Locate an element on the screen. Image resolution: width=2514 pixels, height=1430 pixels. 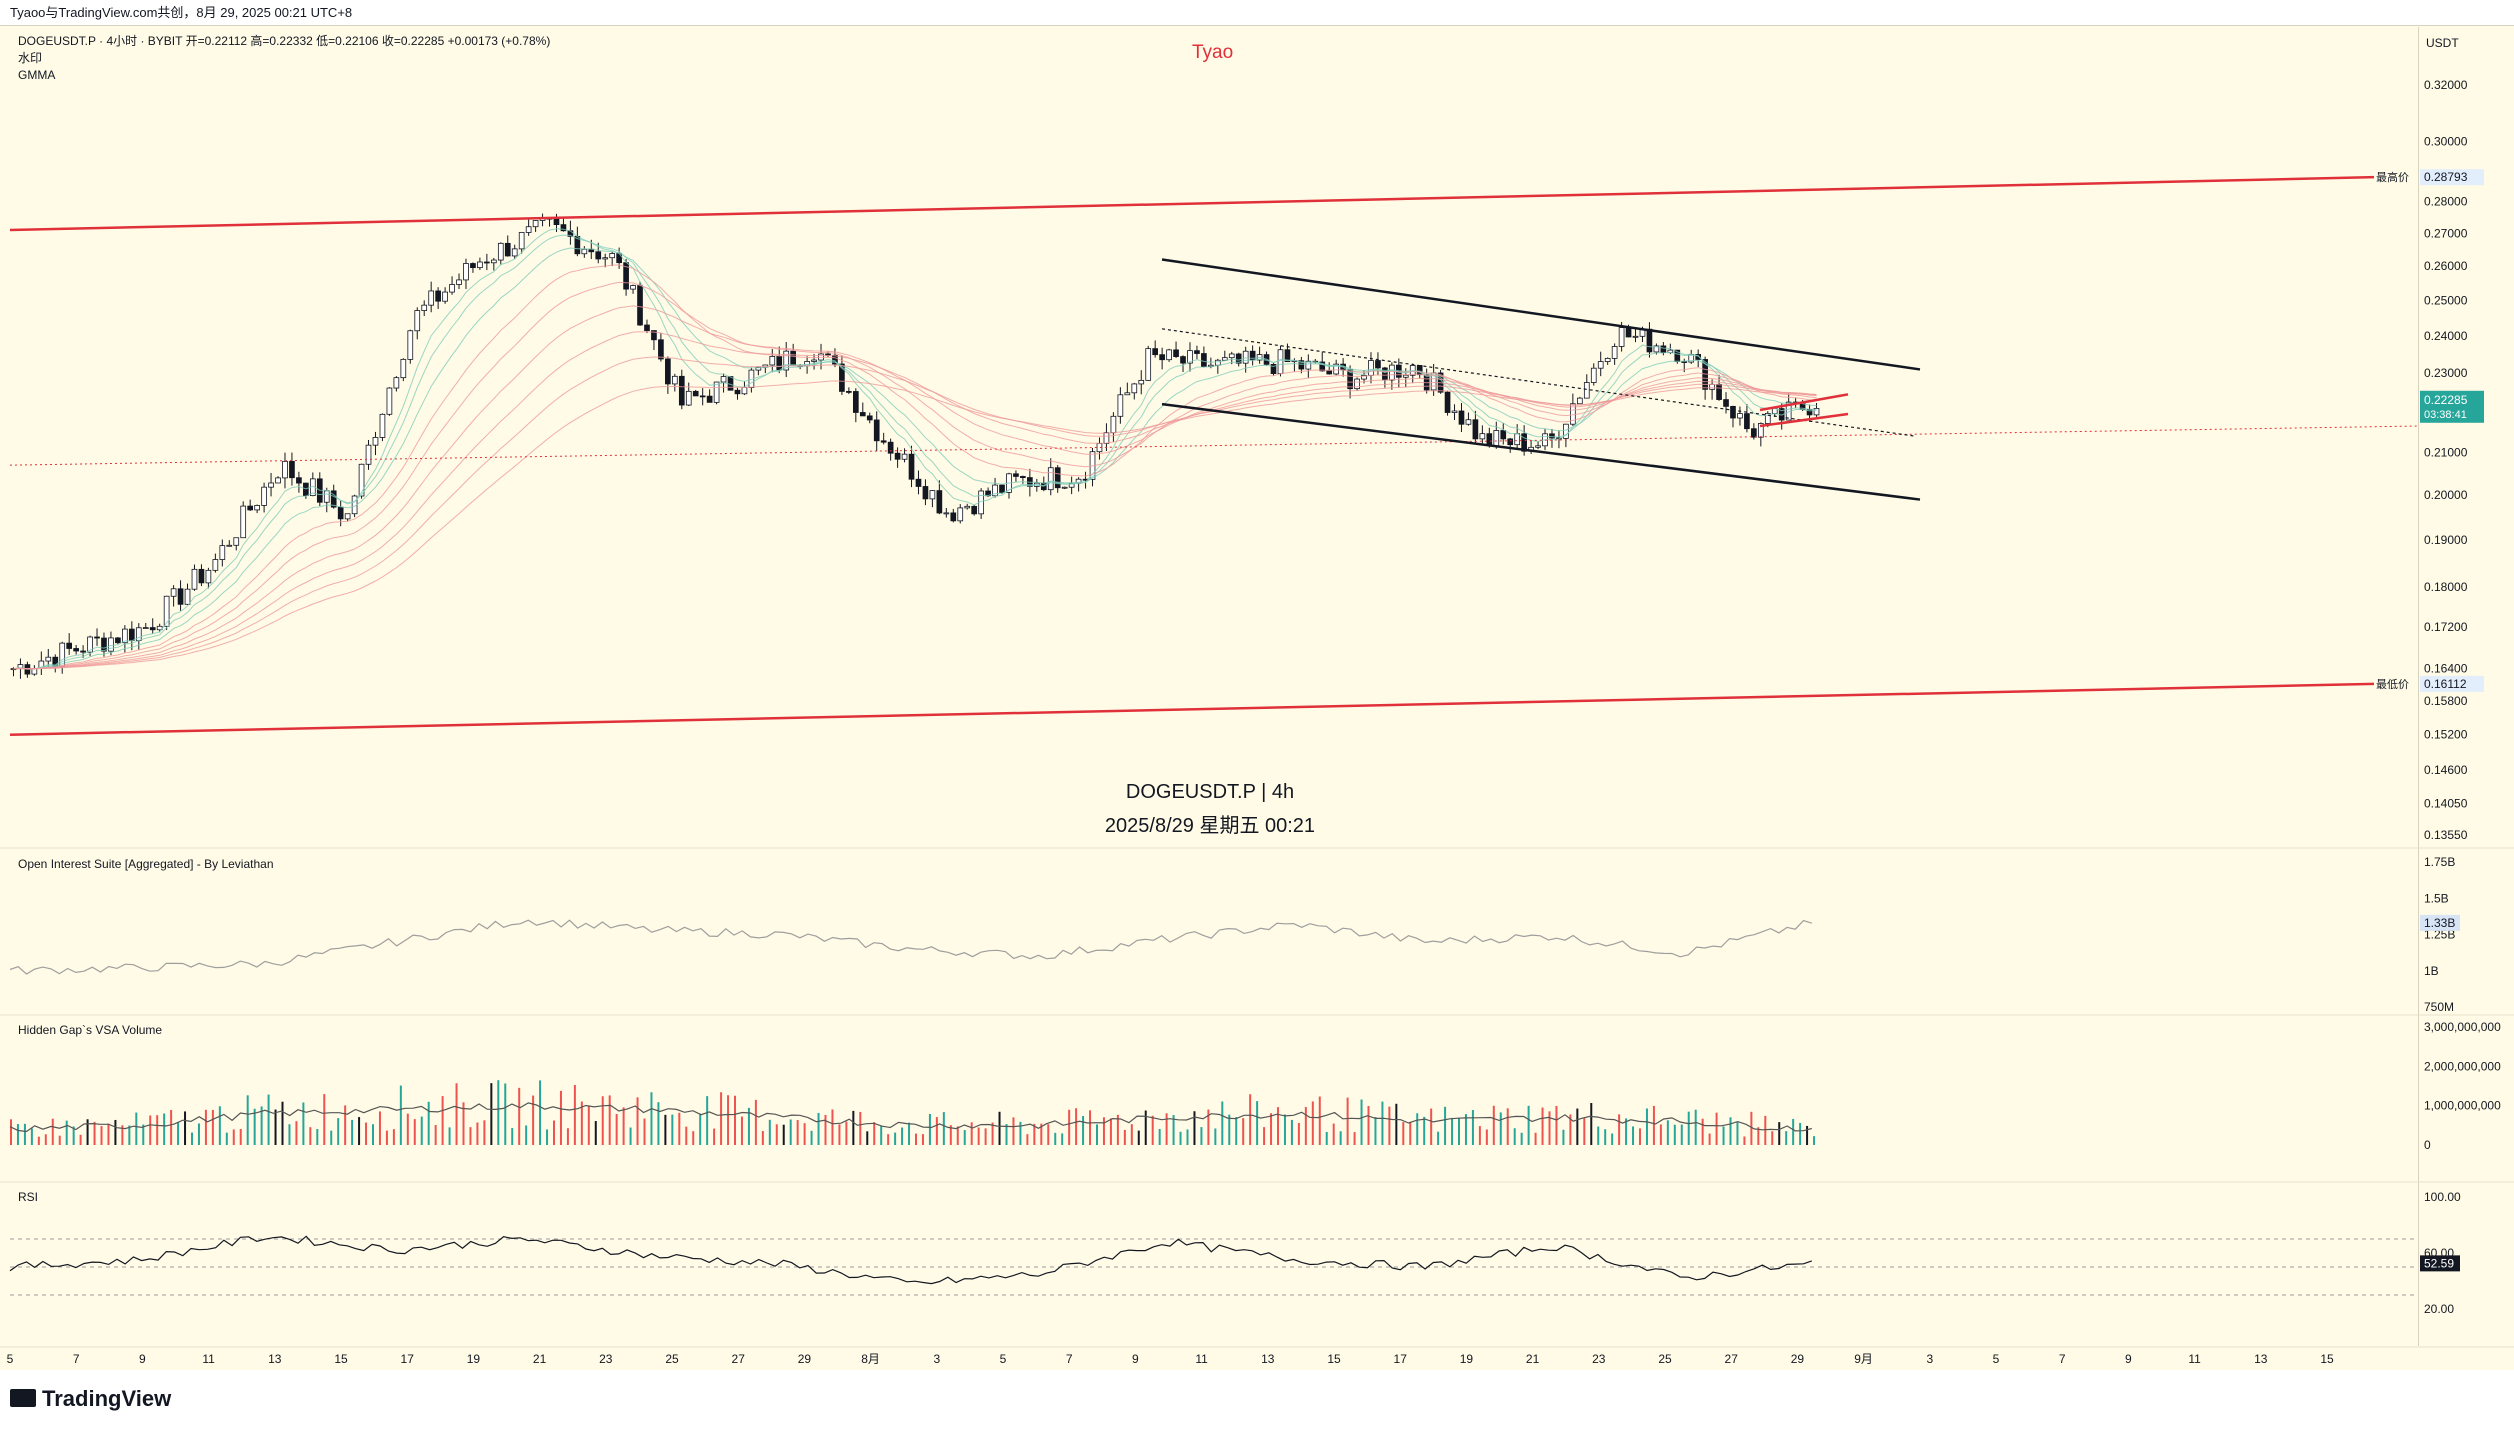
low-price-tag-box is located at coordinates (2452, 683).